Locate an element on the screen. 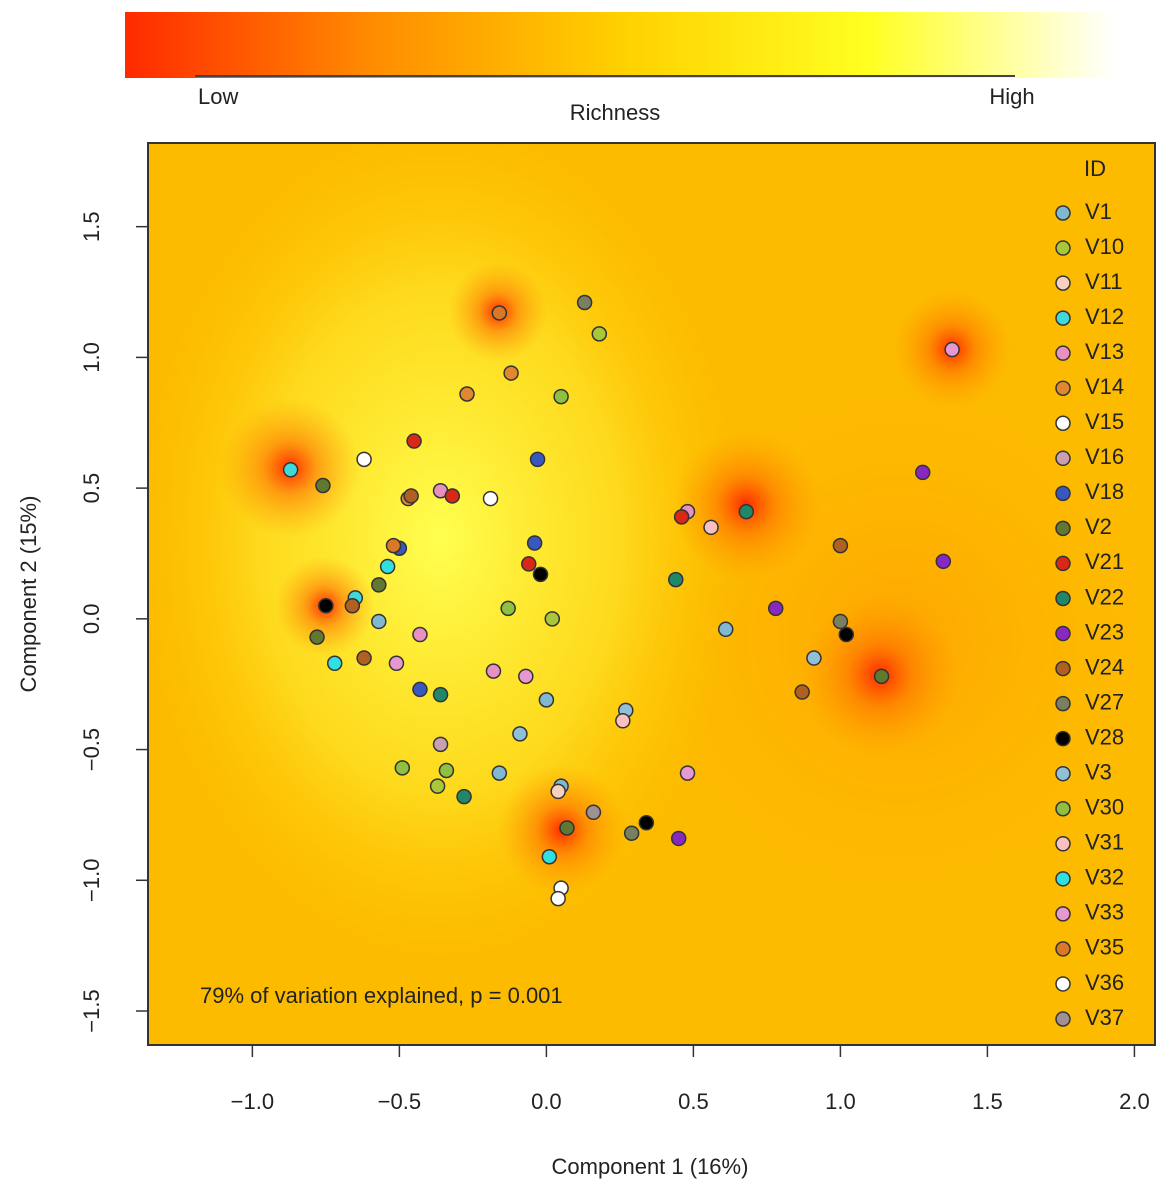 The image size is (1165, 1187). legend-label: V37 is located at coordinates (1104, 1017).